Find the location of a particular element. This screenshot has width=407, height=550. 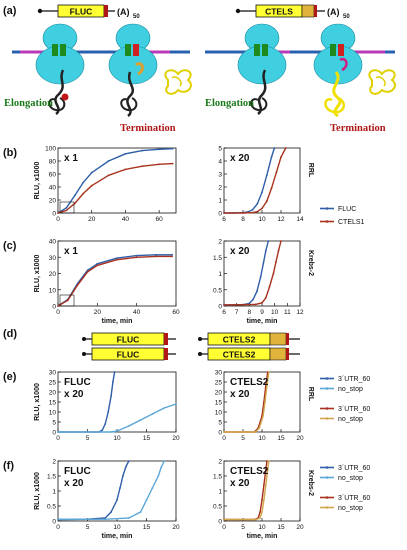

y-tick-label: 60 is located at coordinates (53, 175).